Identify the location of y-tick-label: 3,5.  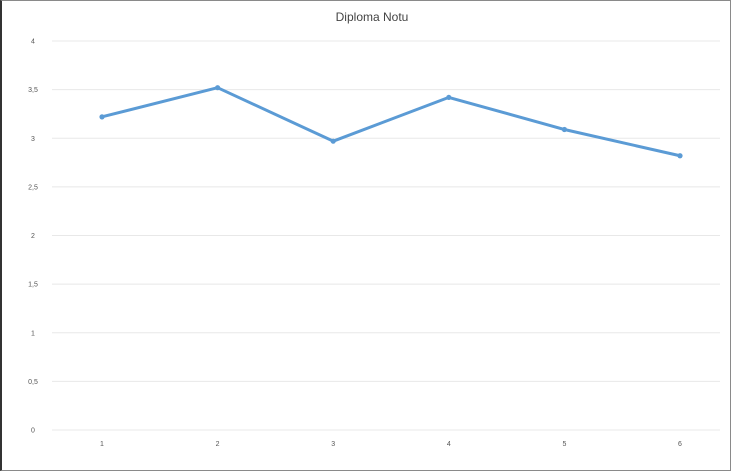
(33, 90).